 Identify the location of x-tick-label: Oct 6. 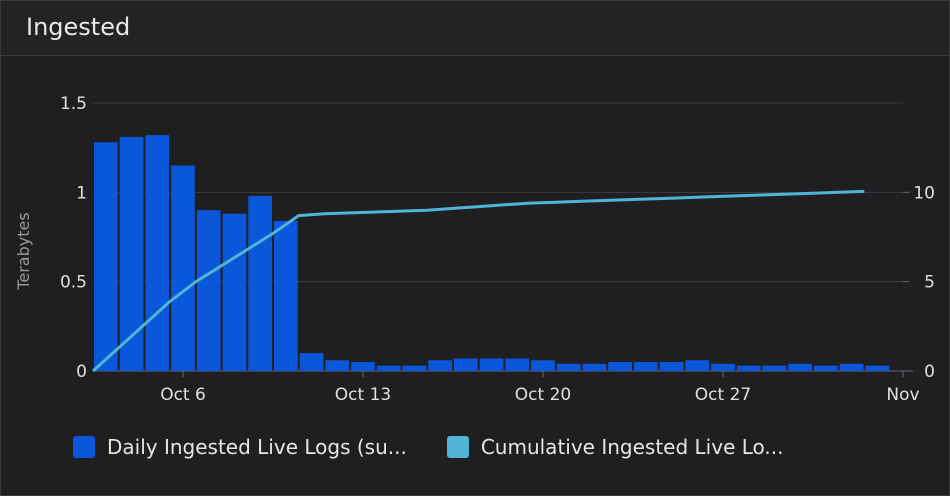
(183, 395).